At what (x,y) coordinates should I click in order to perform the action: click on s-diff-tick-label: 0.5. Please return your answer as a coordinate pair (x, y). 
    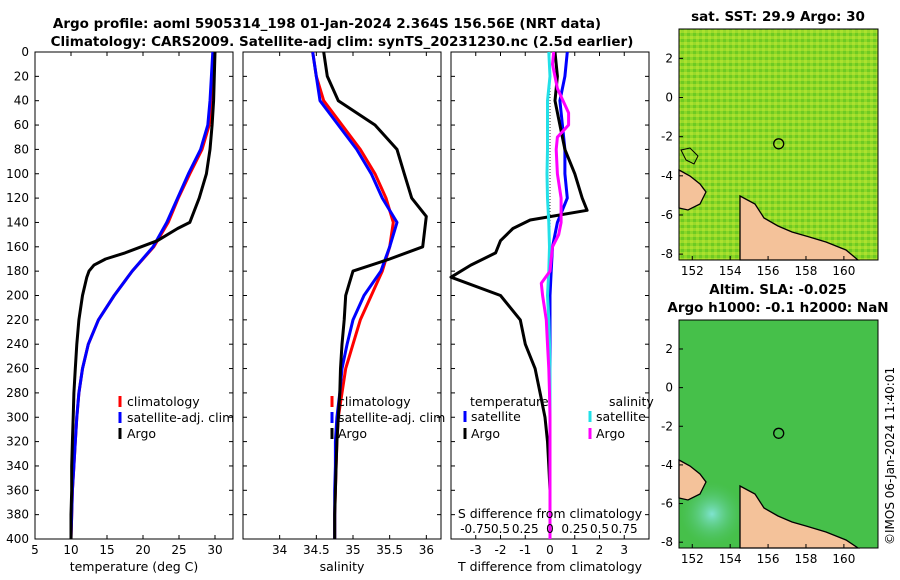
    Looking at the image, I should click on (599, 529).